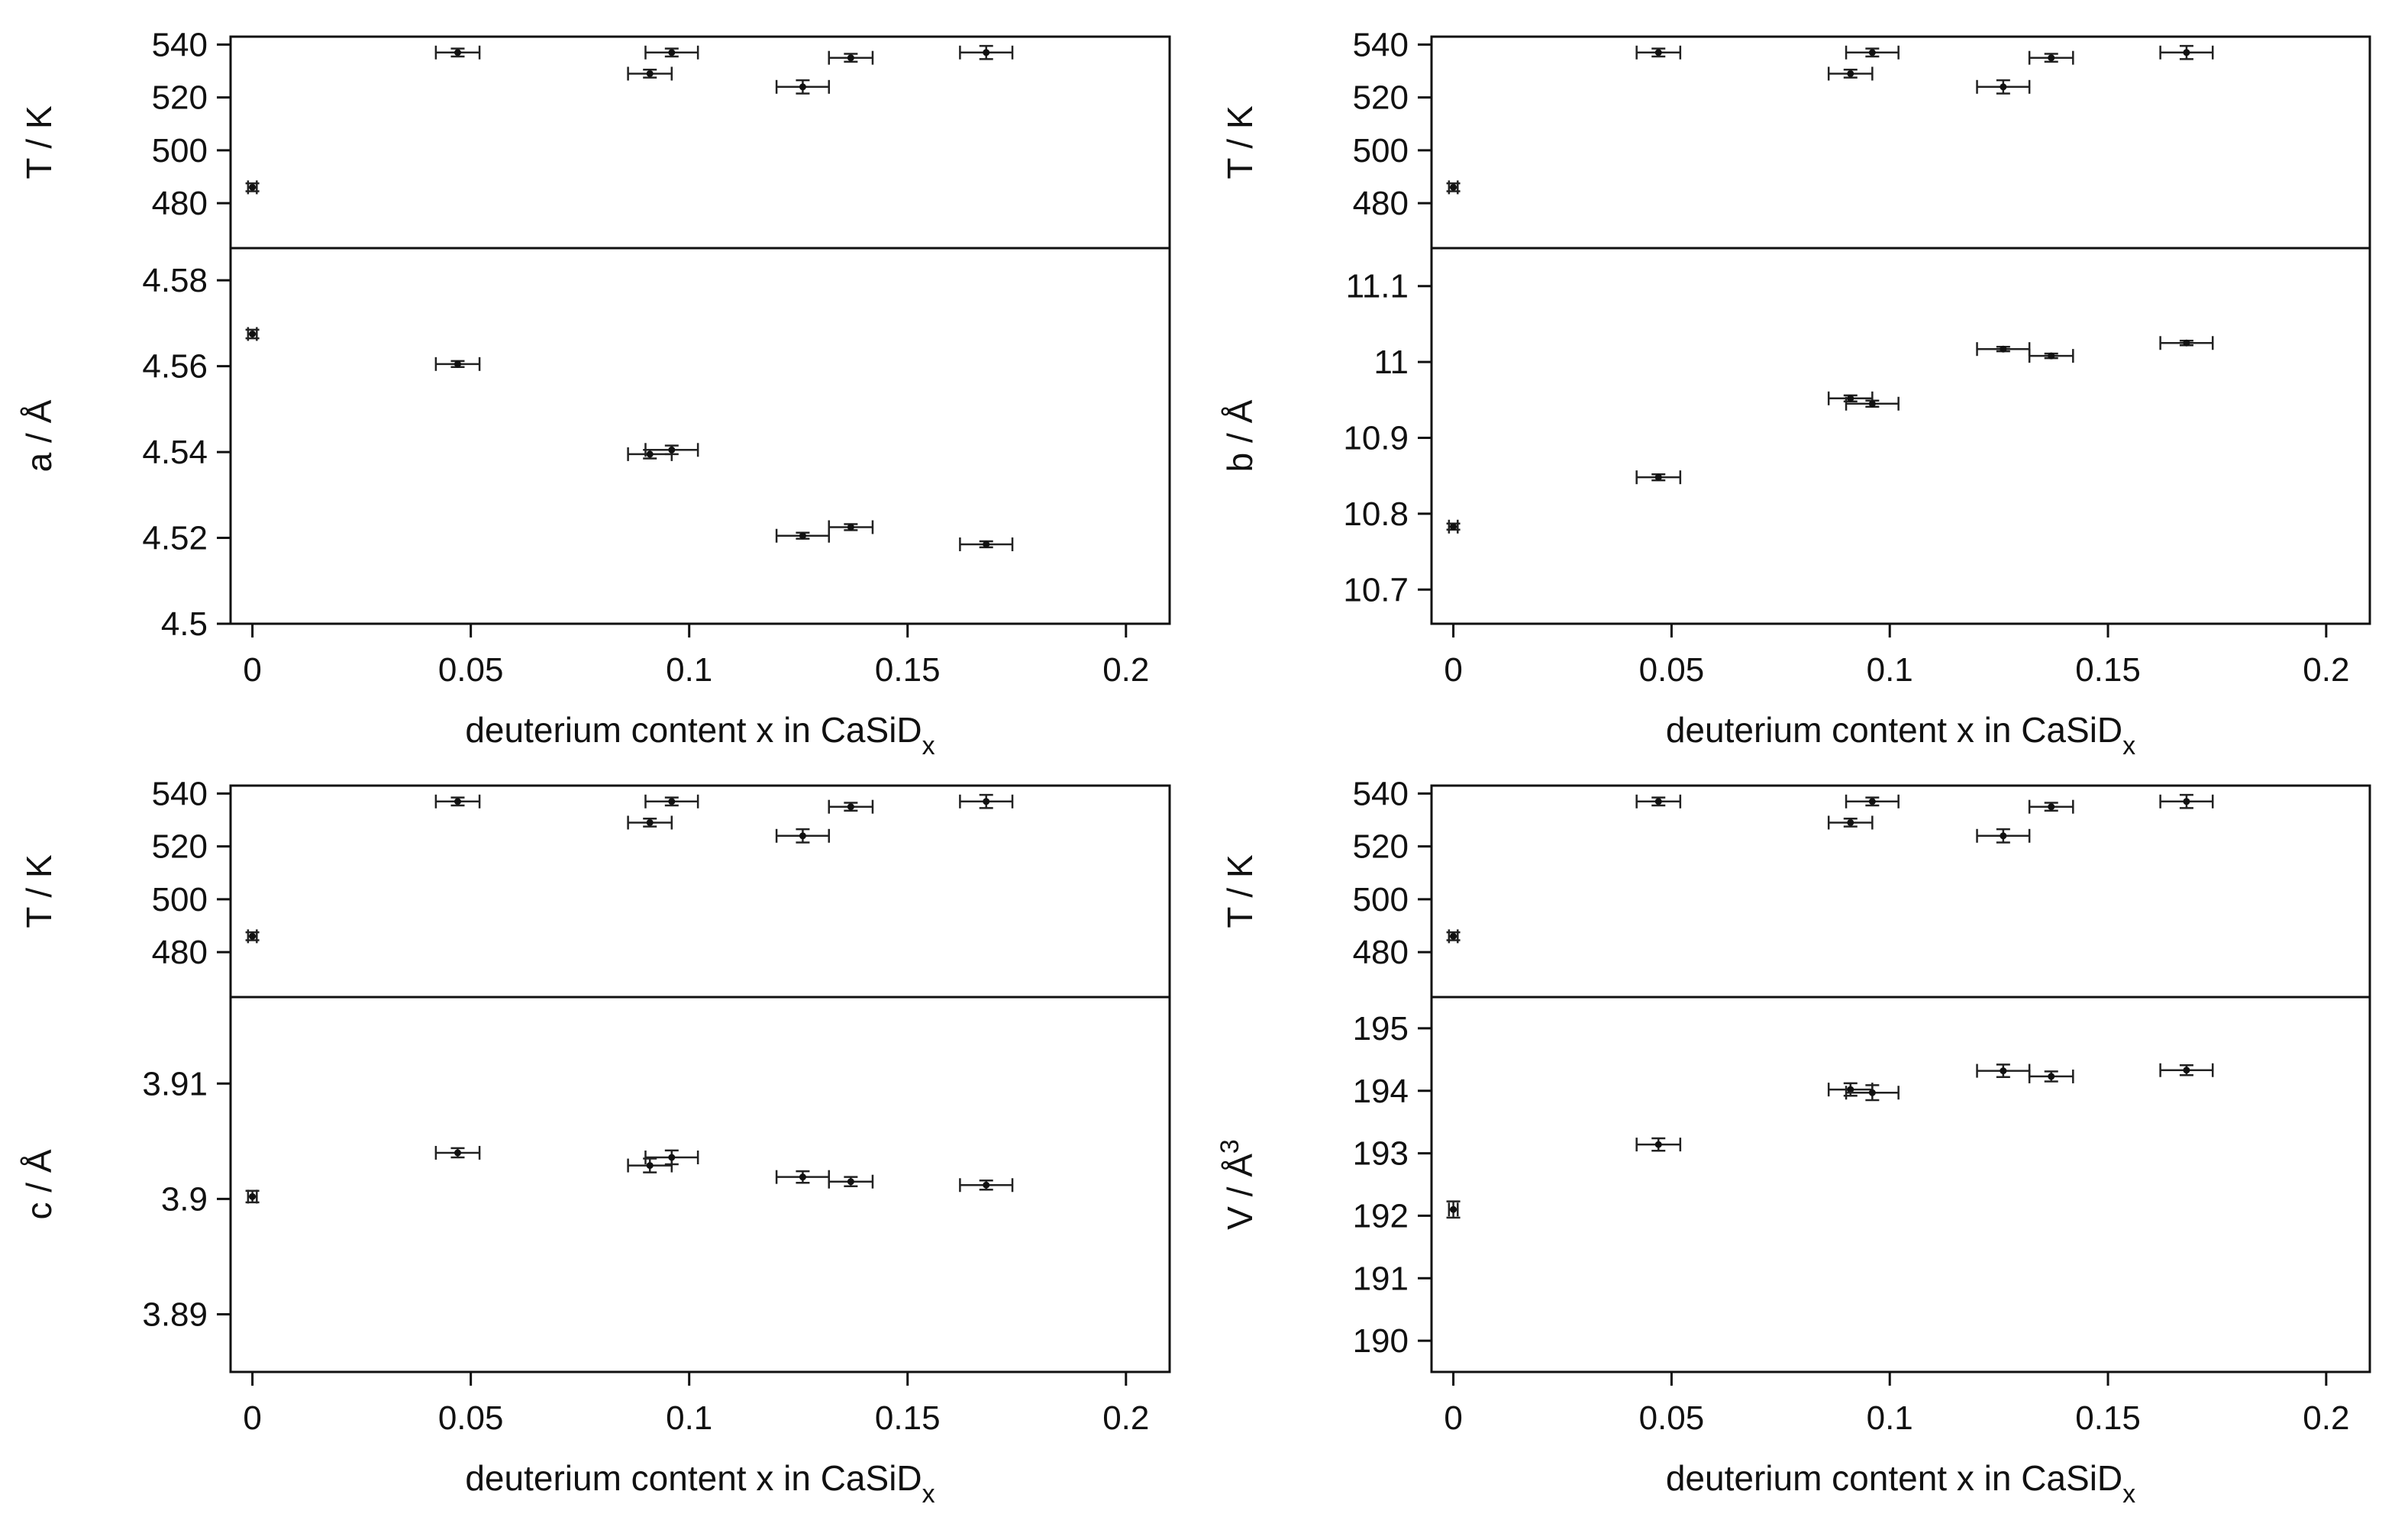 This screenshot has width=2408, height=1517. Describe the element at coordinates (39, 436) in the screenshot. I see `bottom-y-axis-label: a / Å` at that location.